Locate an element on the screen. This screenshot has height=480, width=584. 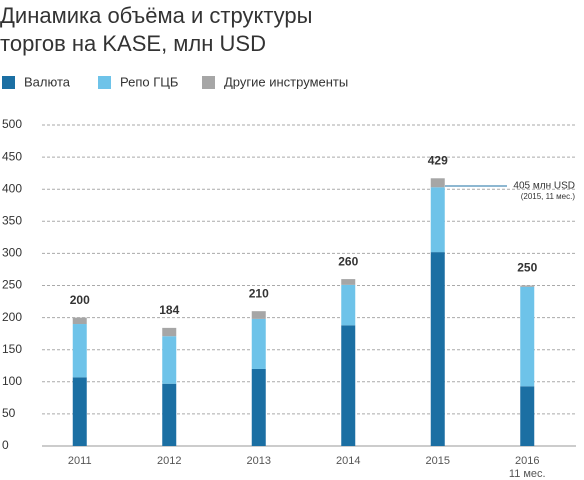
legend-label: Репо ГЦБ is located at coordinates (149, 81).